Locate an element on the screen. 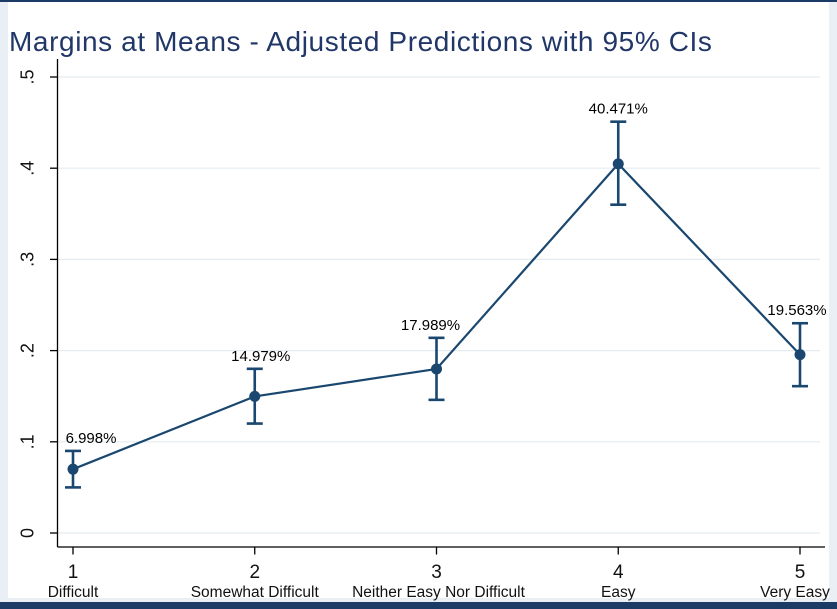  svg-text: 3 is located at coordinates (436, 572).